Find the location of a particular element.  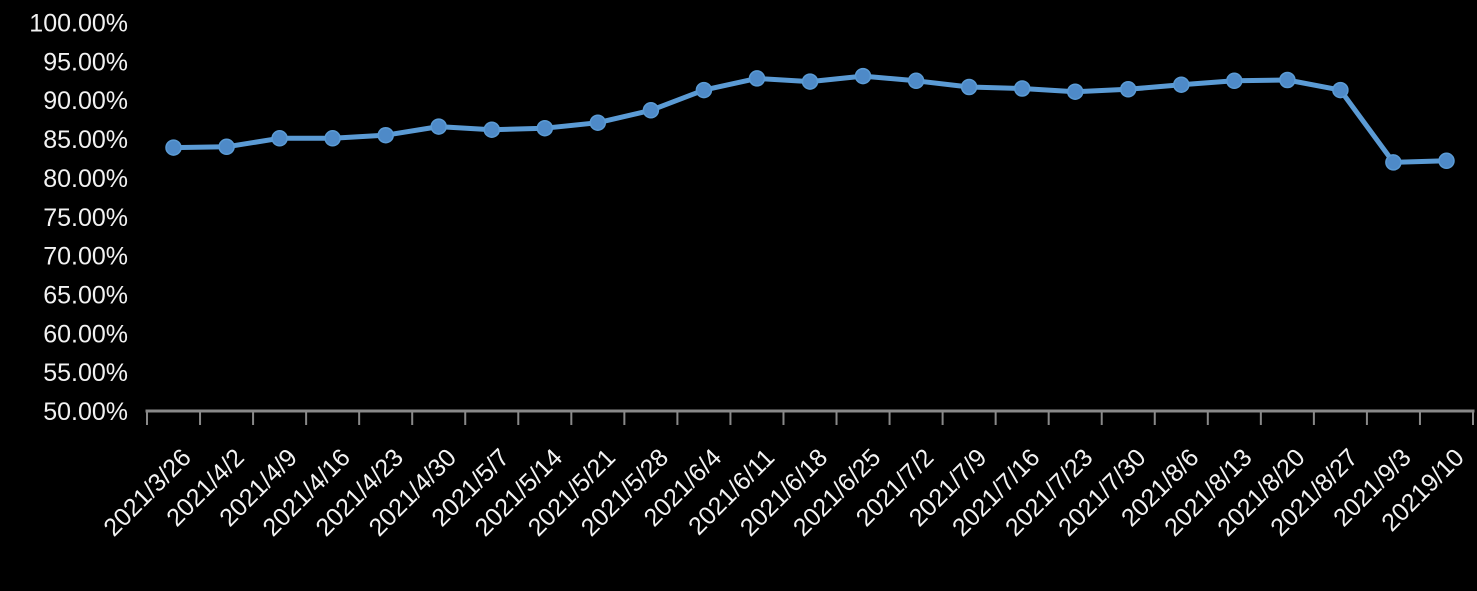

y-axis-tick-label: 60.00% is located at coordinates (85, 334).